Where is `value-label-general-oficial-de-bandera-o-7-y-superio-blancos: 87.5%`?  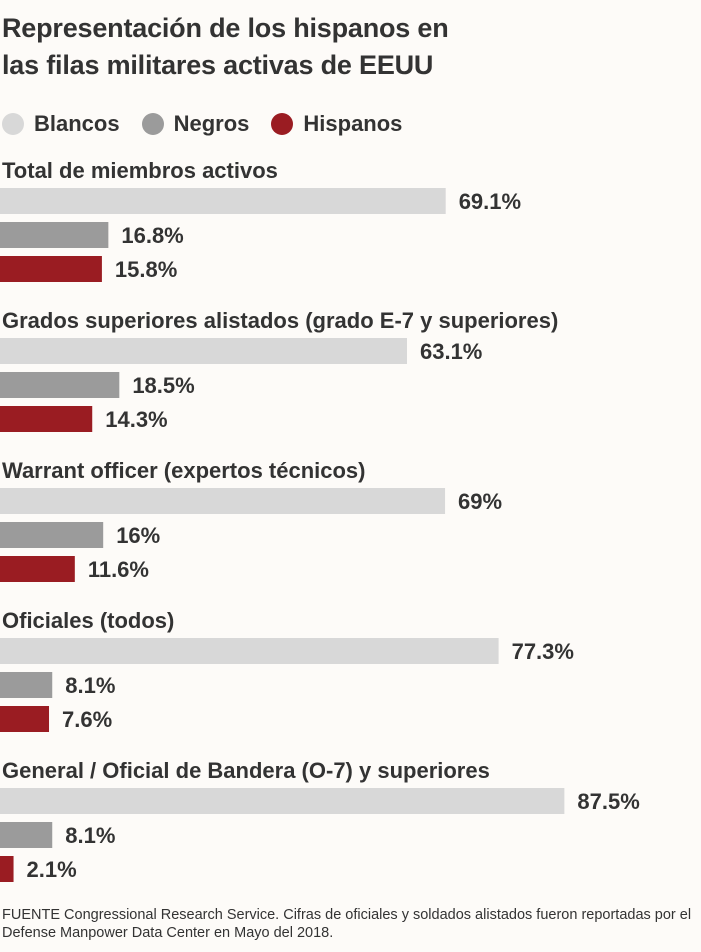 value-label-general-oficial-de-bandera-o-7-y-superio-blancos: 87.5% is located at coordinates (608, 801).